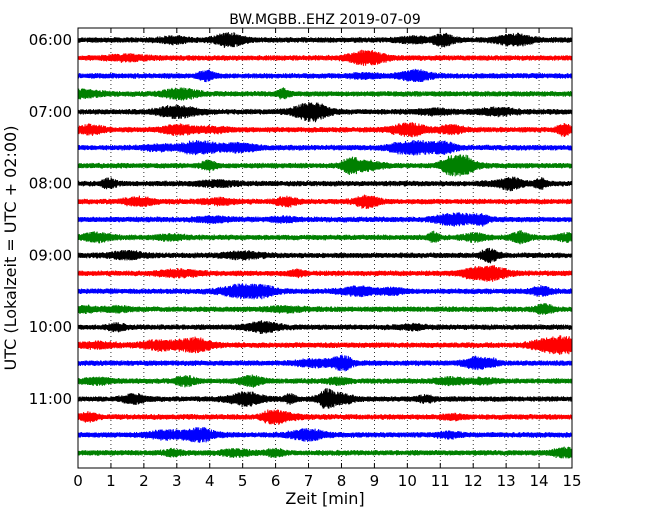  I want to click on y-tick-label: 07:00, so click(50, 112).